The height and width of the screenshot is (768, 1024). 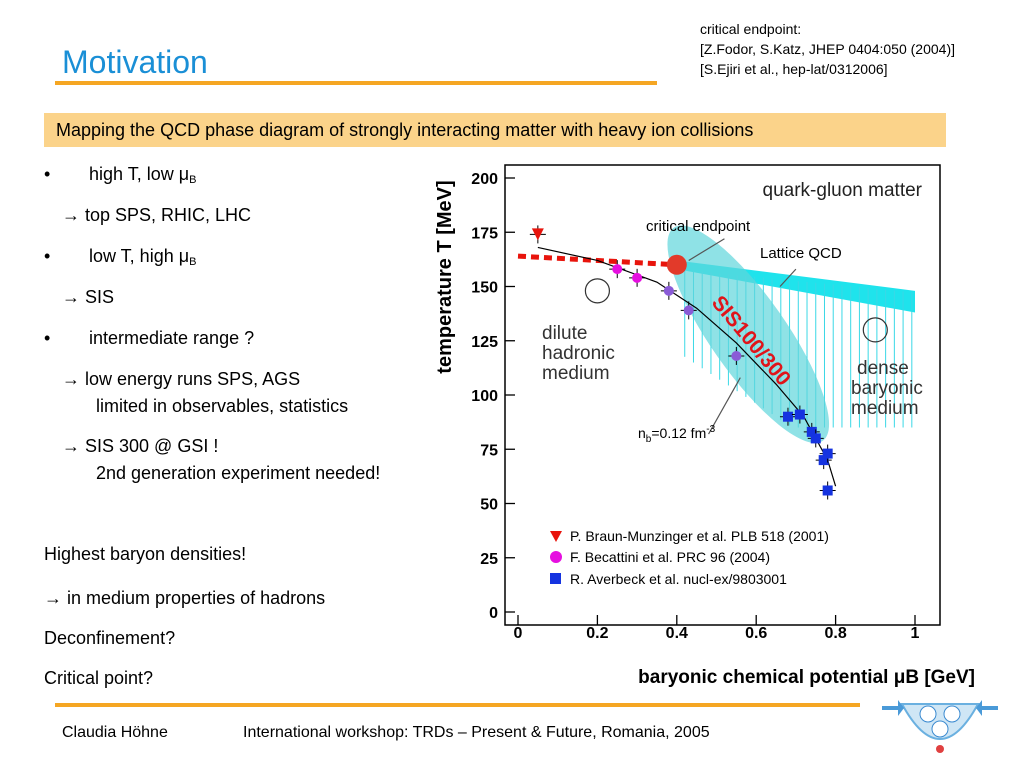 I want to click on bullet-text: low T, high μ, so click(x=139, y=256).